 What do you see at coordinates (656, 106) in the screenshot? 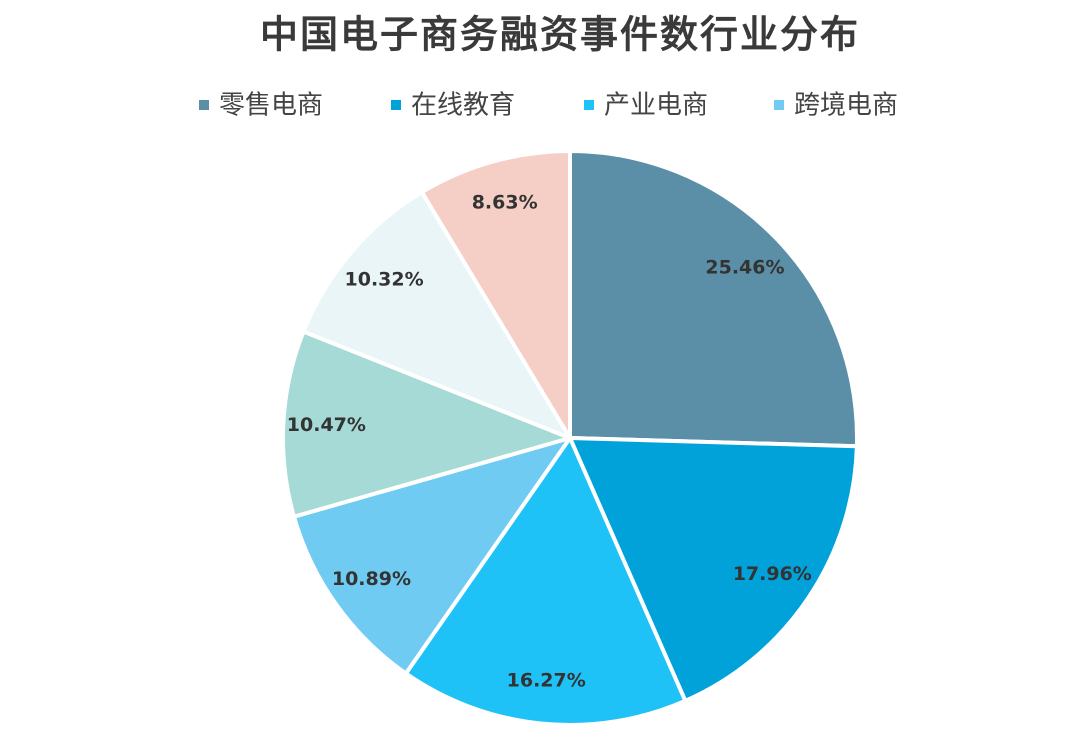
I see `legend-label: 产业电商` at bounding box center [656, 106].